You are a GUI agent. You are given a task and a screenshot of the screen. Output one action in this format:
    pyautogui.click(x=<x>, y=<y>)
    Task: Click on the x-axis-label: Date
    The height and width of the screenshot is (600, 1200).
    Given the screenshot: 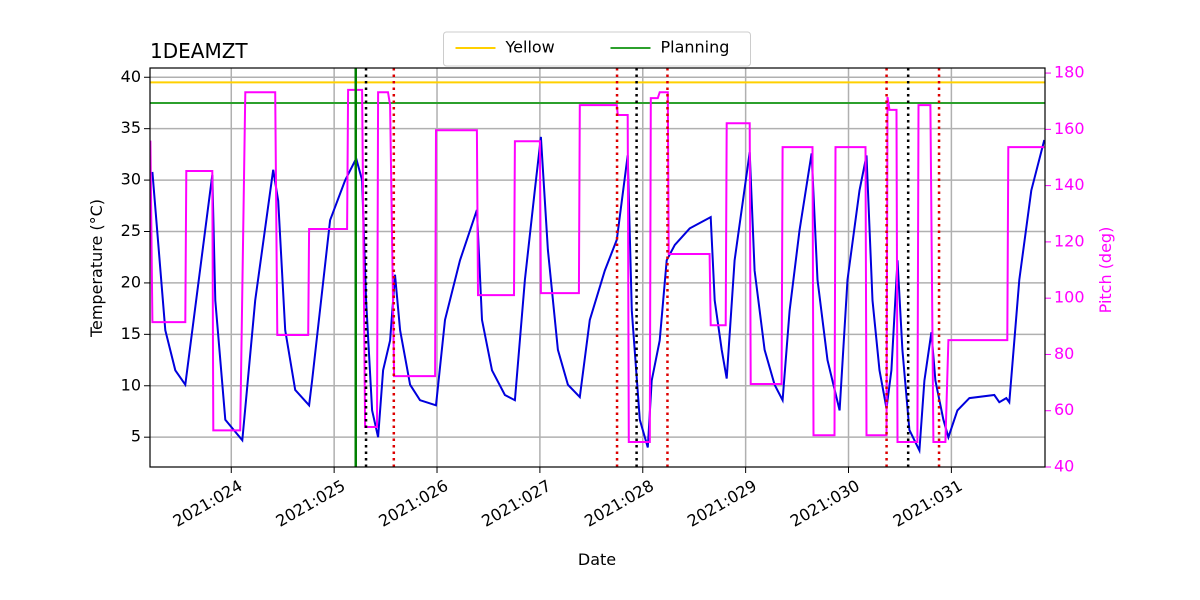 What is the action you would take?
    pyautogui.click(x=597, y=559)
    